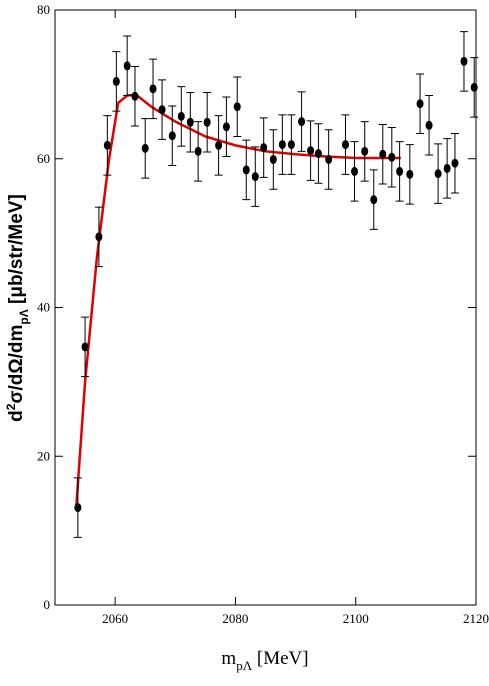 This screenshot has width=489, height=686. What do you see at coordinates (244, 665) in the screenshot?
I see `x-label-sub: pΛ` at bounding box center [244, 665].